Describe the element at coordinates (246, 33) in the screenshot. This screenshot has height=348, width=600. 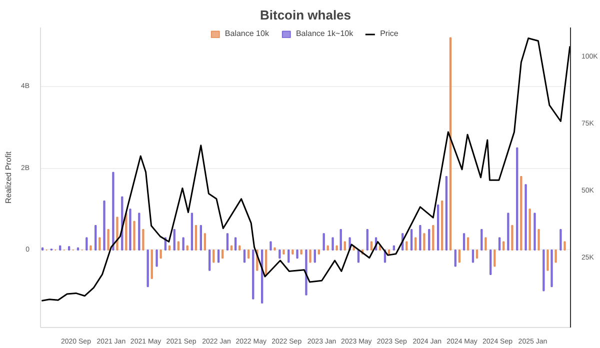
I see `legend-label: Balance 10k` at that location.